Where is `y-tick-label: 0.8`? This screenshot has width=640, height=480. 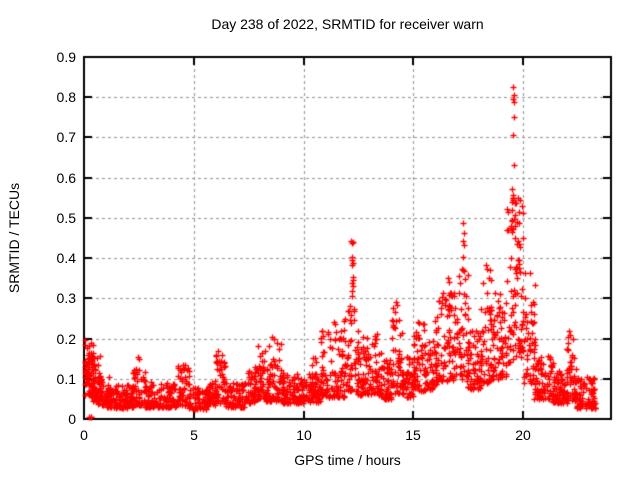
y-tick-label: 0.8 is located at coordinates (66, 97).